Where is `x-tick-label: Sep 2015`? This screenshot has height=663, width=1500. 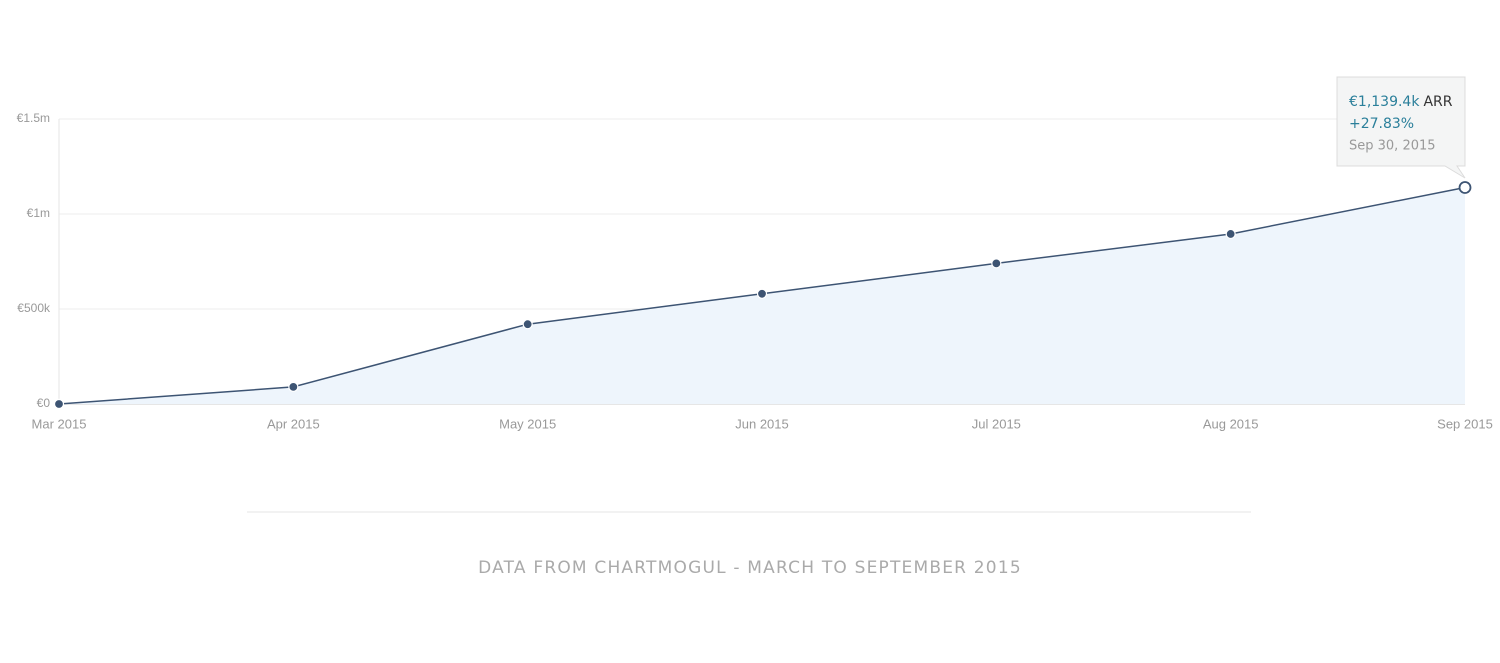 x-tick-label: Sep 2015 is located at coordinates (1465, 423).